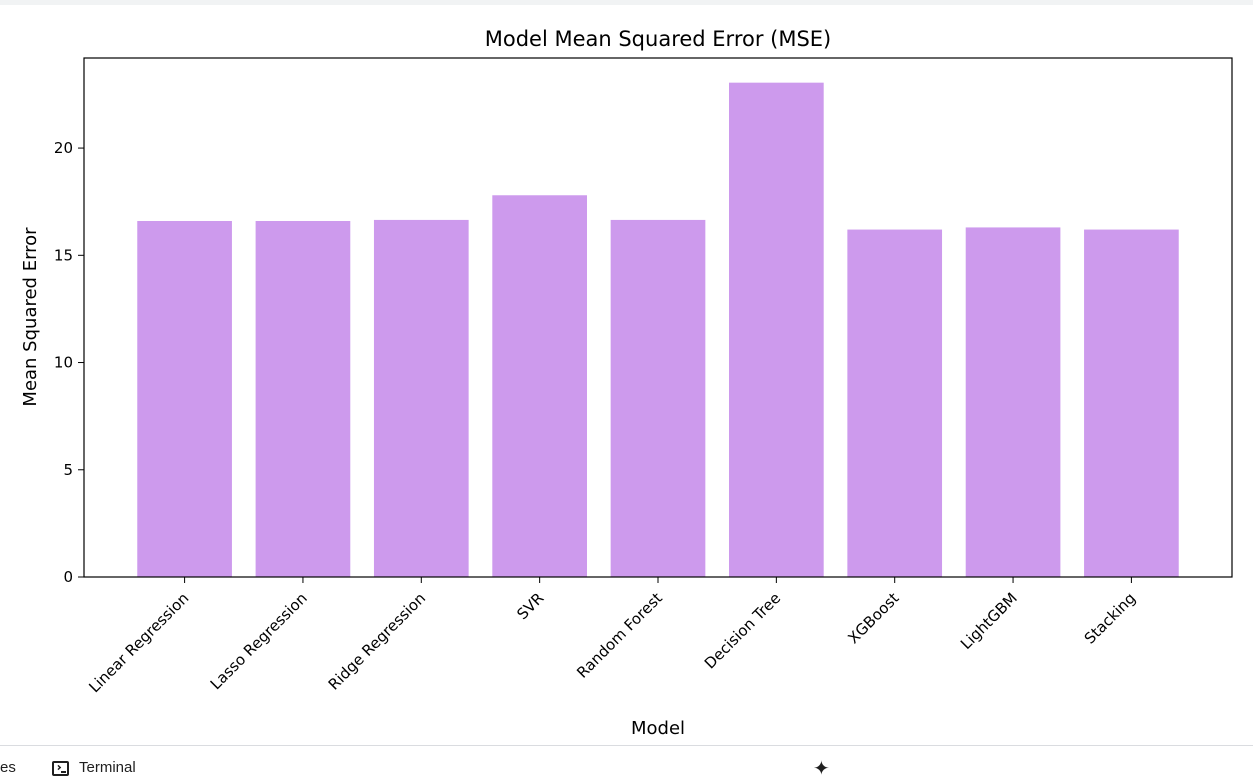 Image resolution: width=1253 pixels, height=781 pixels. I want to click on y-tick-label-3: 15, so click(63, 255).